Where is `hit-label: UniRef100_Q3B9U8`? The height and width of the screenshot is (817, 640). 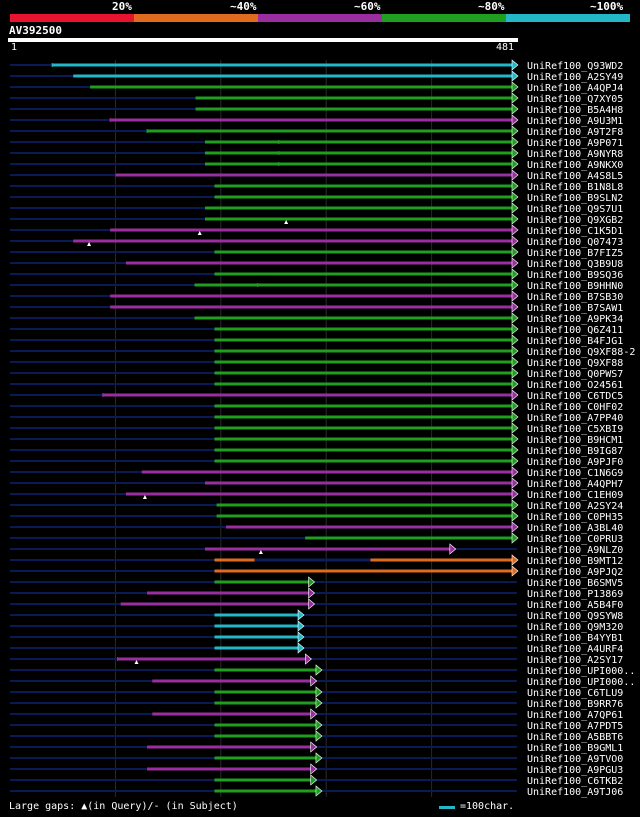 hit-label: UniRef100_Q3B9U8 is located at coordinates (575, 264).